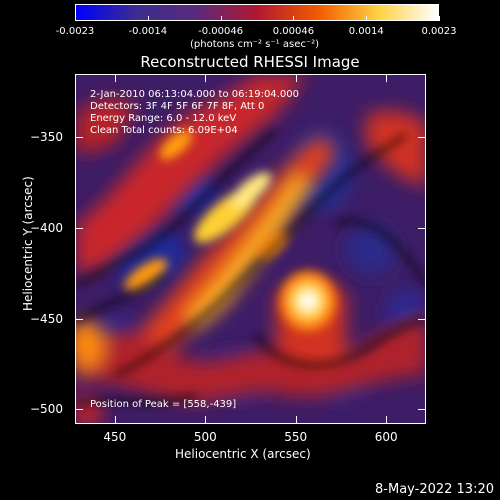 The image size is (500, 500). Describe the element at coordinates (164, 130) in the screenshot. I see `annotation-clean-counts: Clean Total counts: 6.09E+04` at that location.